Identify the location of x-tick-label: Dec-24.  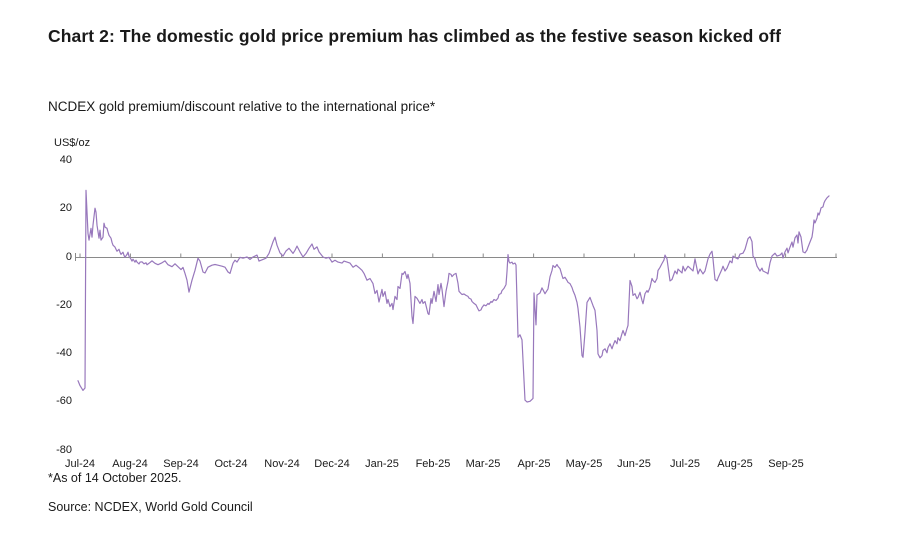
(332, 464).